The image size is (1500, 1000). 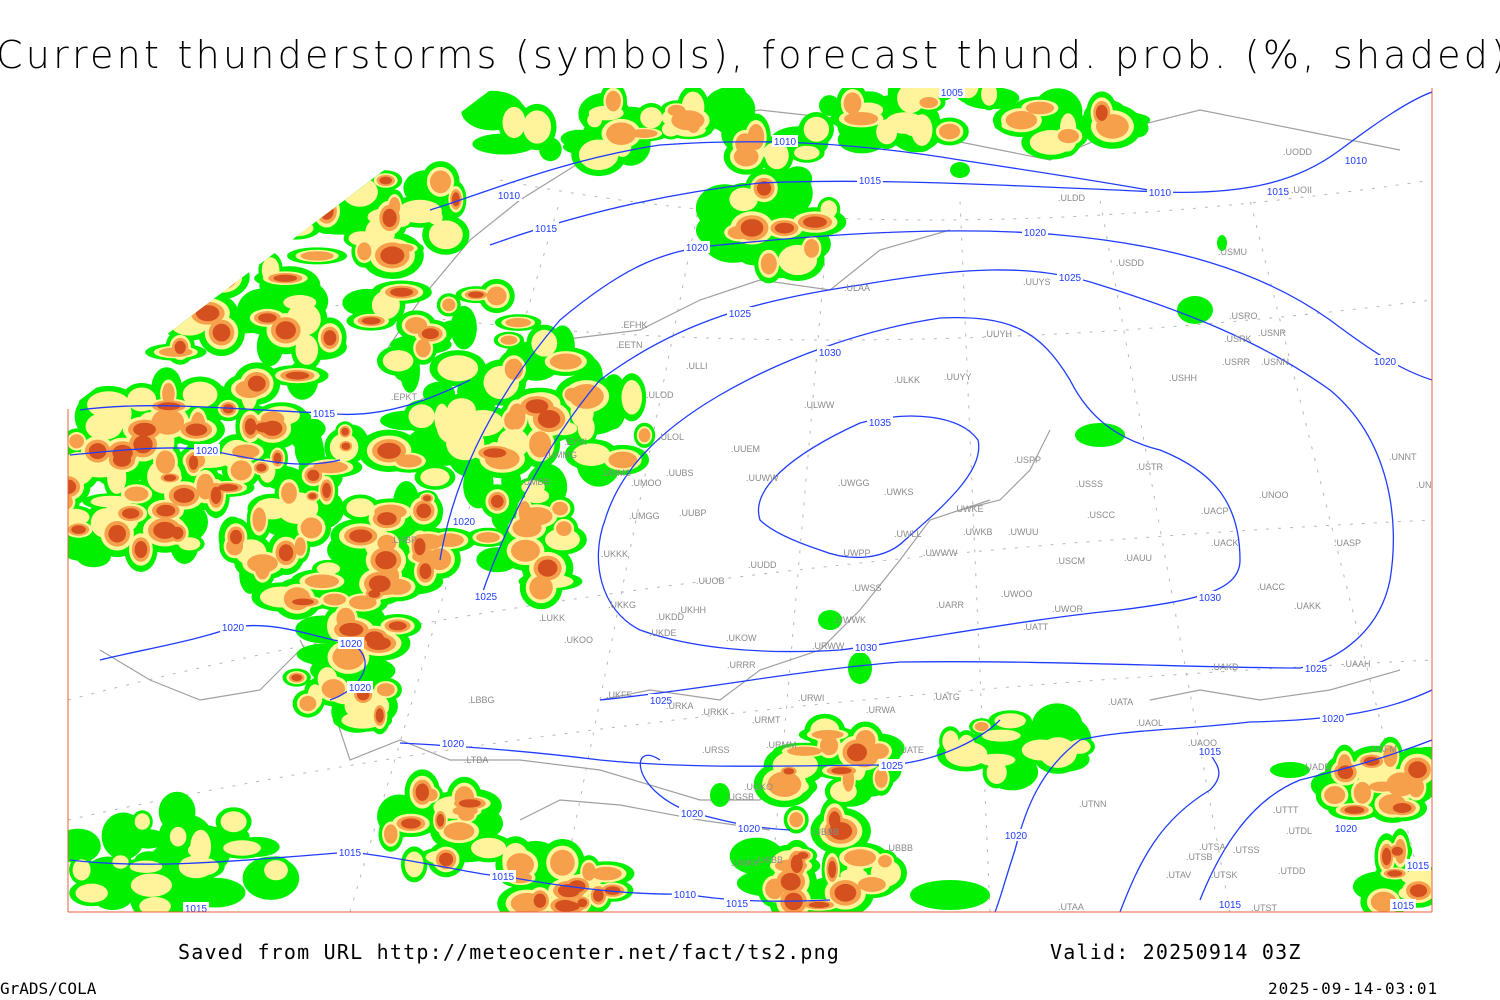 I want to click on station-label: .UOII, so click(x=1301, y=190).